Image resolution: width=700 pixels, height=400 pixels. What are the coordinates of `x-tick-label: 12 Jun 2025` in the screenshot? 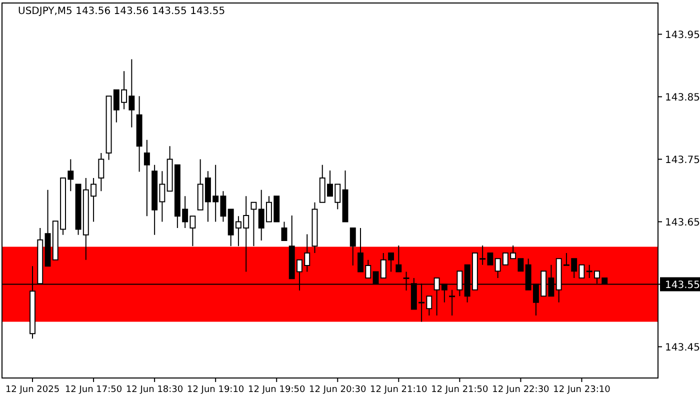 It's located at (32, 390).